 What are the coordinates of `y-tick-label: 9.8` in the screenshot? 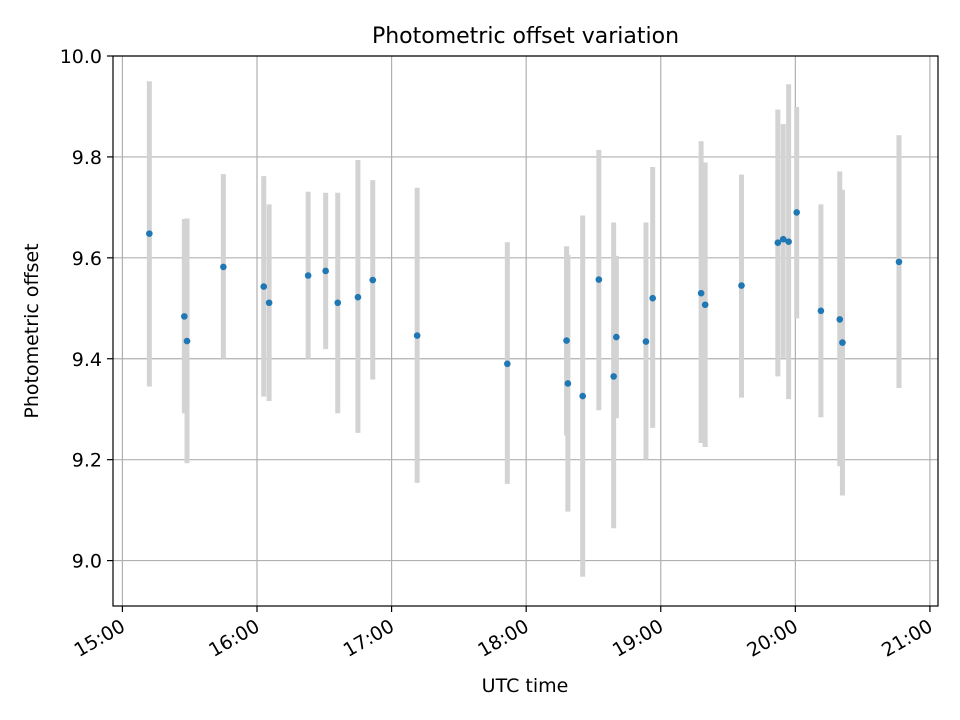 It's located at (87, 158).